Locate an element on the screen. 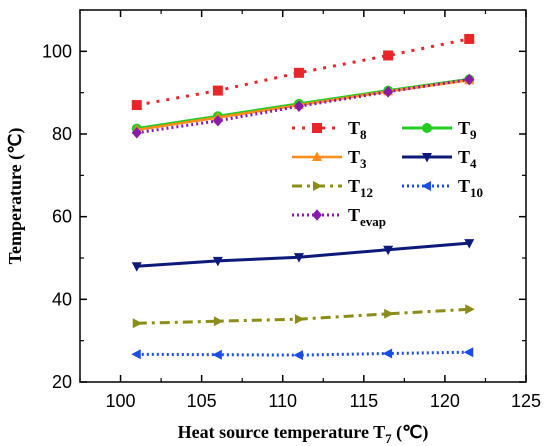  y-tick-label: 80 is located at coordinates (62, 134).